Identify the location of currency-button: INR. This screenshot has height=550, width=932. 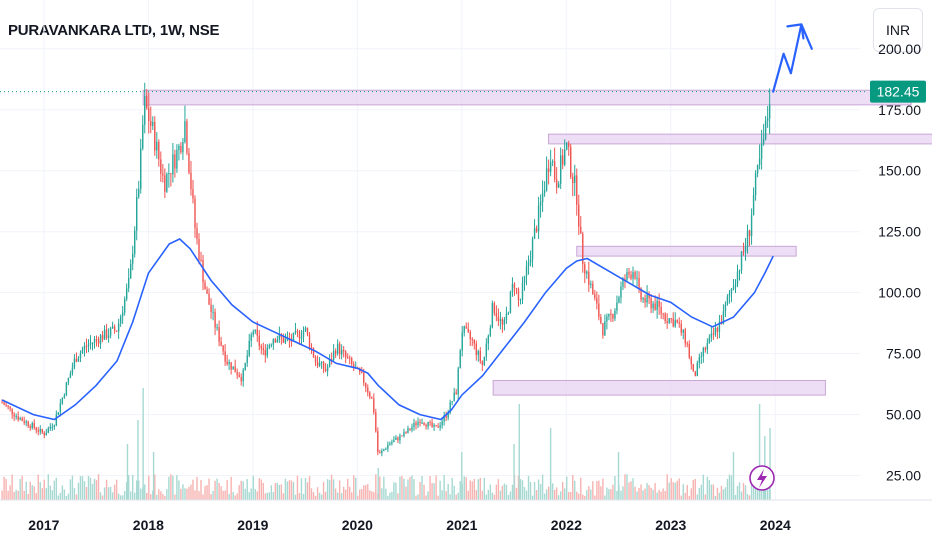
(898, 30).